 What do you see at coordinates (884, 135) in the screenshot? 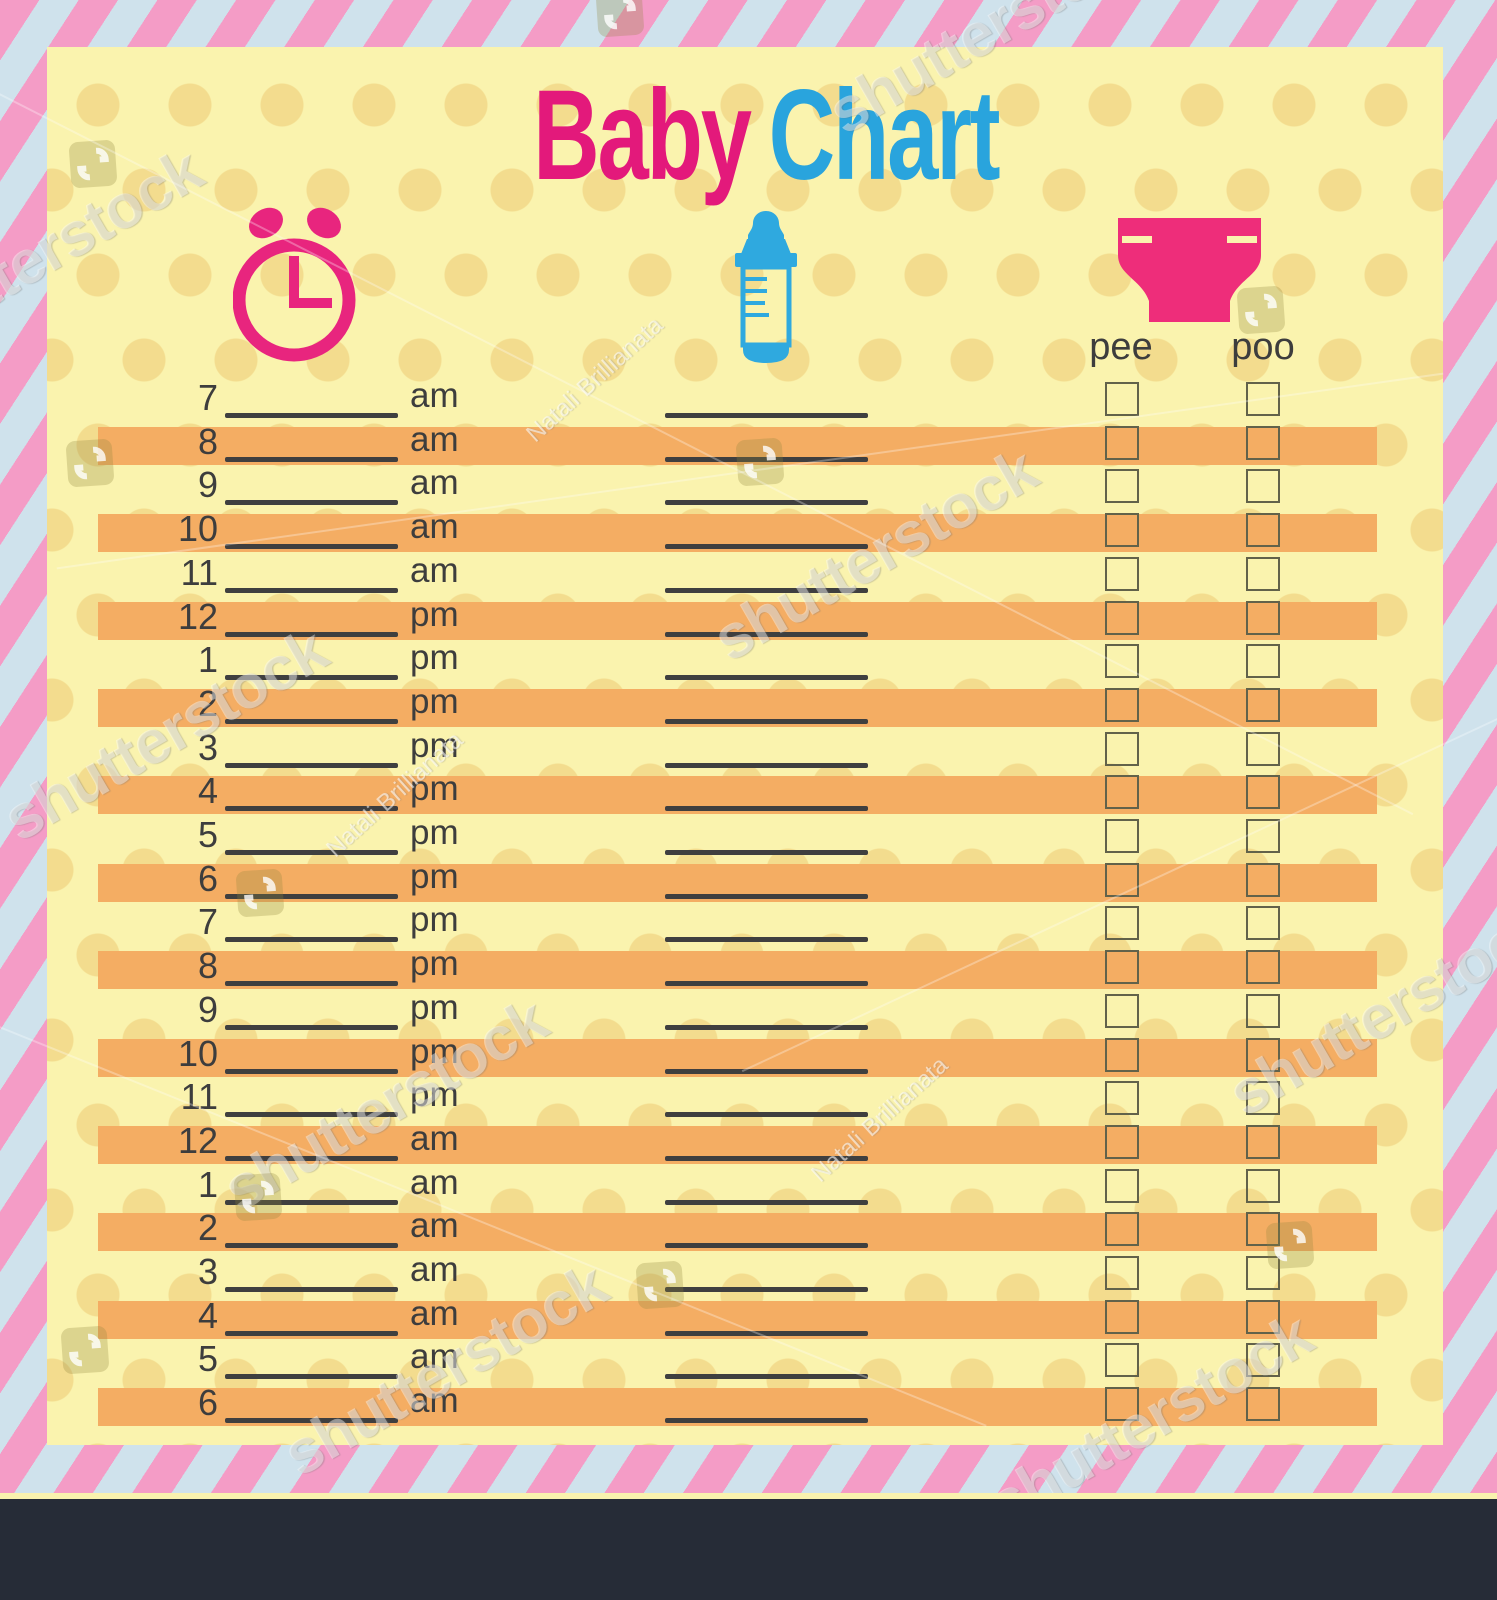
I see `title-word-chart: Chart` at bounding box center [884, 135].